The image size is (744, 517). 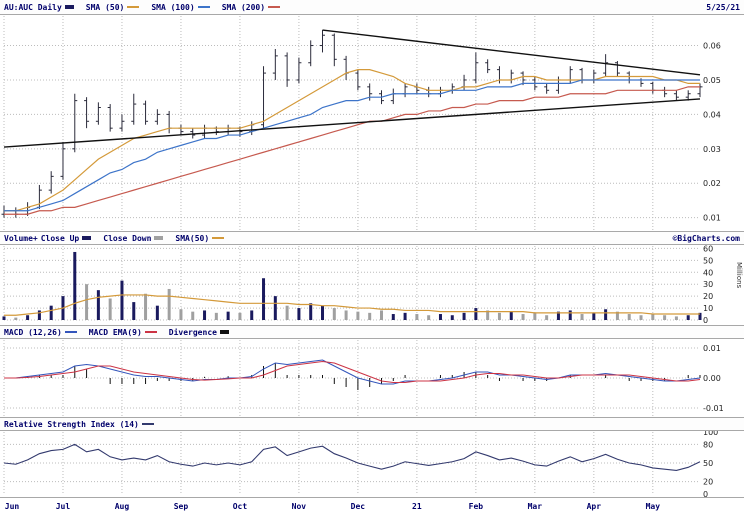 What do you see at coordinates (594, 506) in the screenshot?
I see `x-axis-label: Apr` at bounding box center [594, 506].